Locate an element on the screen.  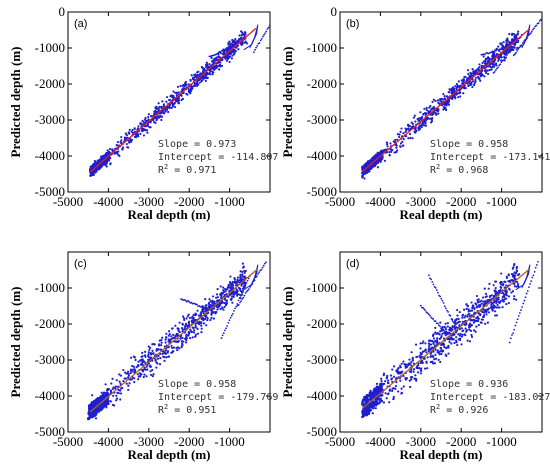
x-tick-label: -5000 is located at coordinates (340, 201).